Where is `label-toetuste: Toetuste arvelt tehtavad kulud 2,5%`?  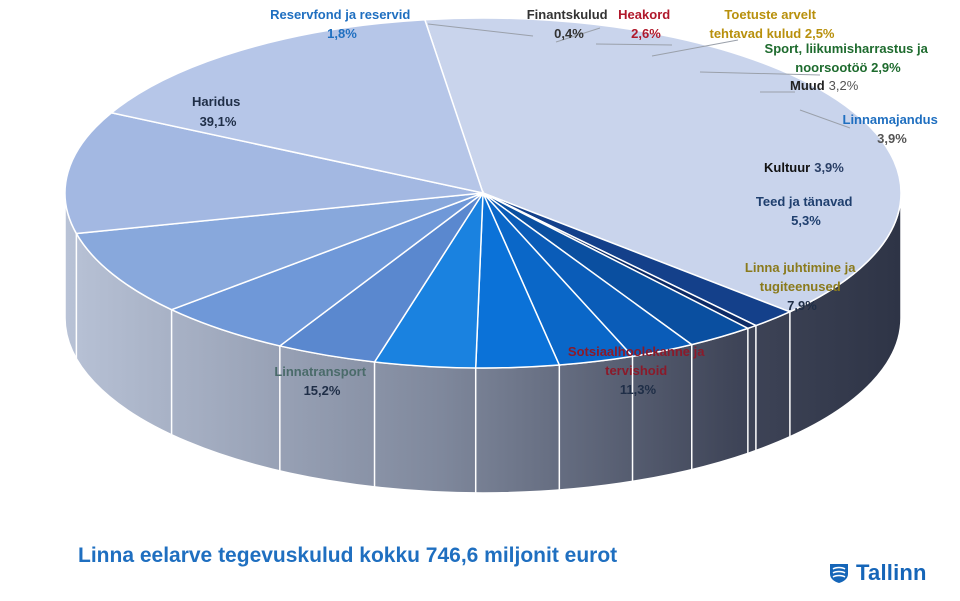 label-toetuste: Toetuste arvelt tehtavad kulud 2,5% is located at coordinates (772, 24).